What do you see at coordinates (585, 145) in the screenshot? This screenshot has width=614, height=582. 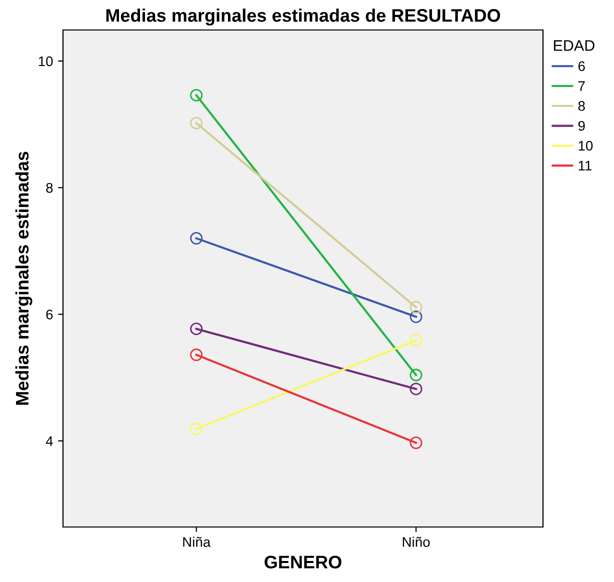 I see `legend-label: 10` at bounding box center [585, 145].